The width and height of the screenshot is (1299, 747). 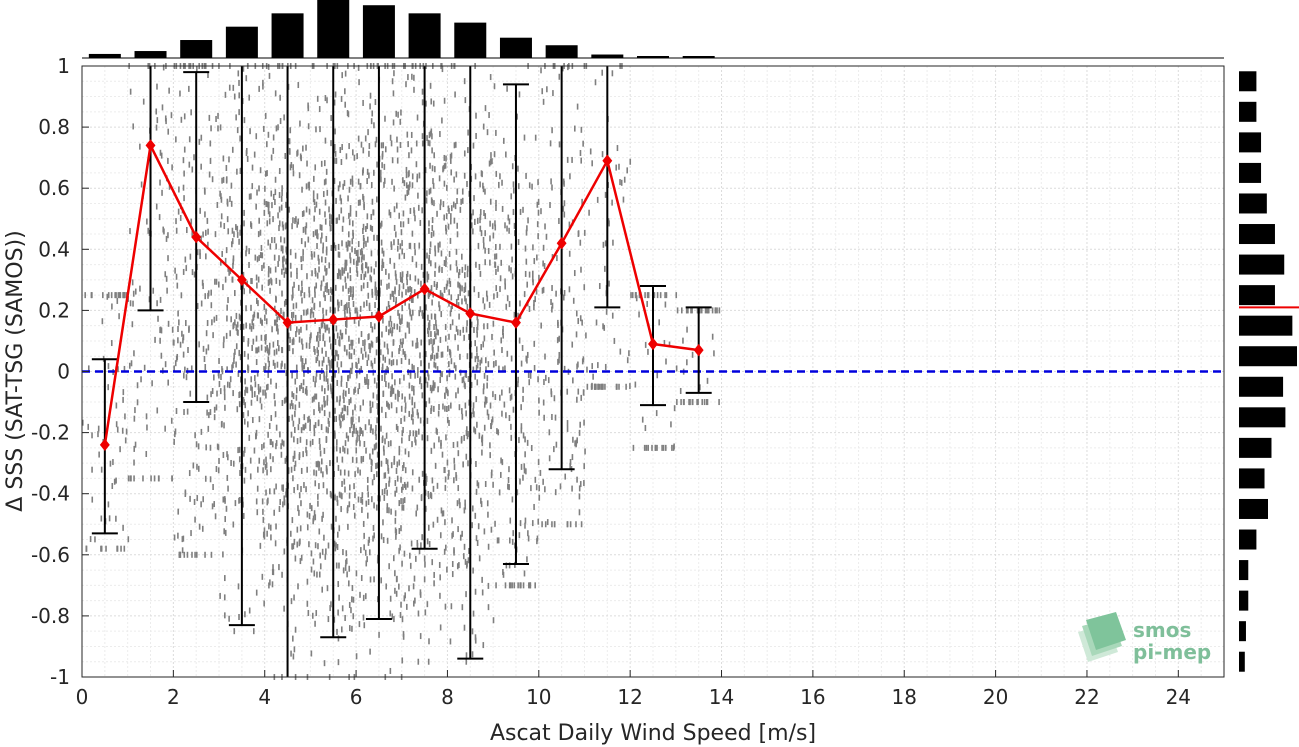 What do you see at coordinates (633, 689) in the screenshot?
I see `x-axis: 0 2 4 6 8 10 12 14 16 18 20 22 24` at bounding box center [633, 689].